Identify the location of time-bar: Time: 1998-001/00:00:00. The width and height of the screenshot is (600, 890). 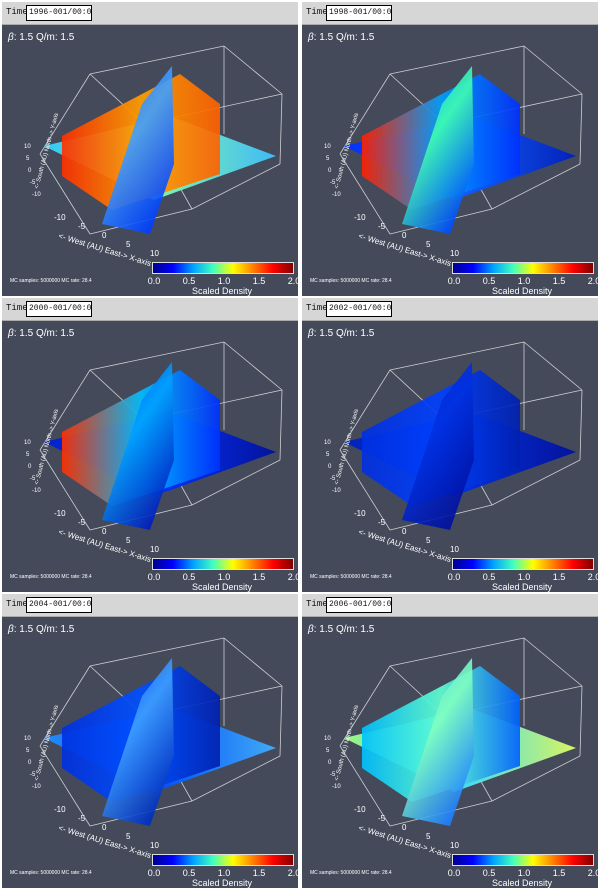
(450, 13).